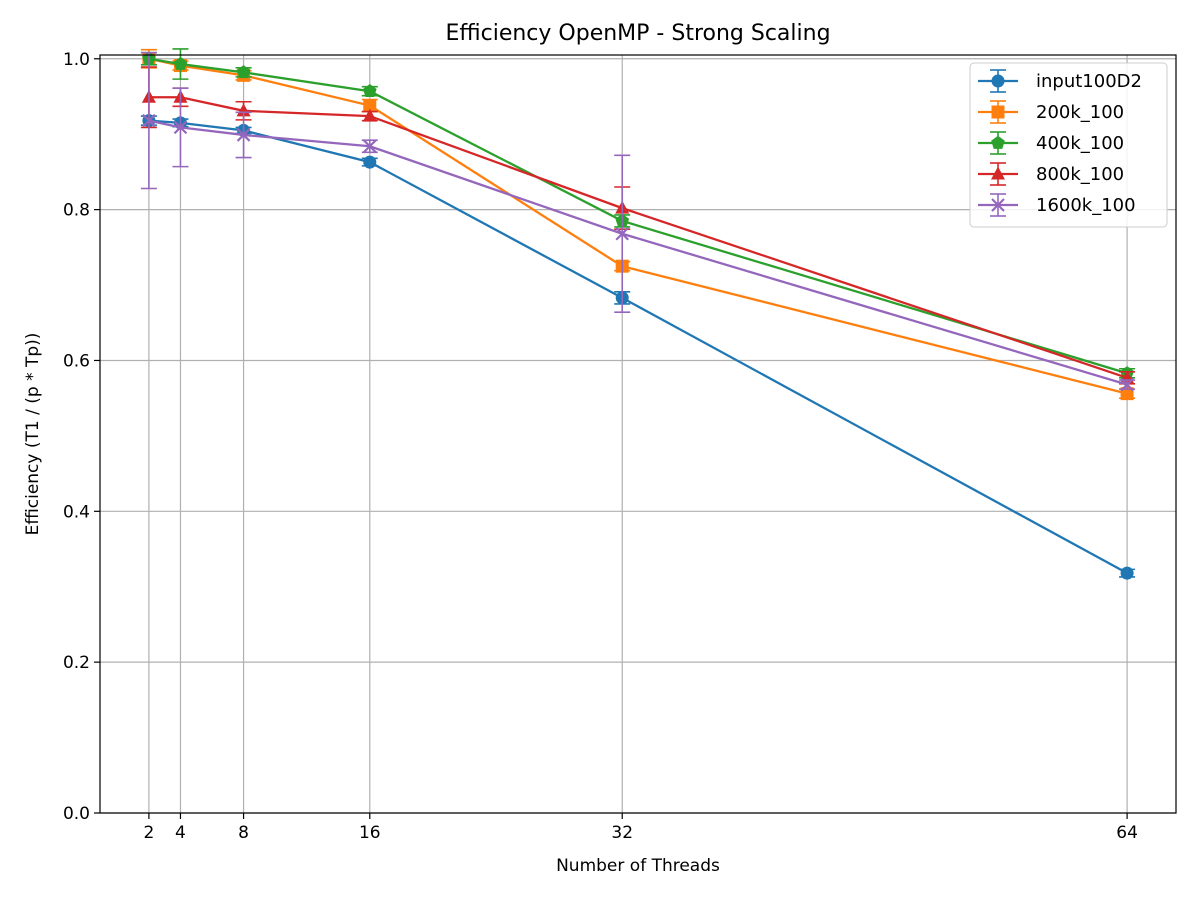 The width and height of the screenshot is (1200, 900). I want to click on legend-label: 200k_100, so click(1080, 112).